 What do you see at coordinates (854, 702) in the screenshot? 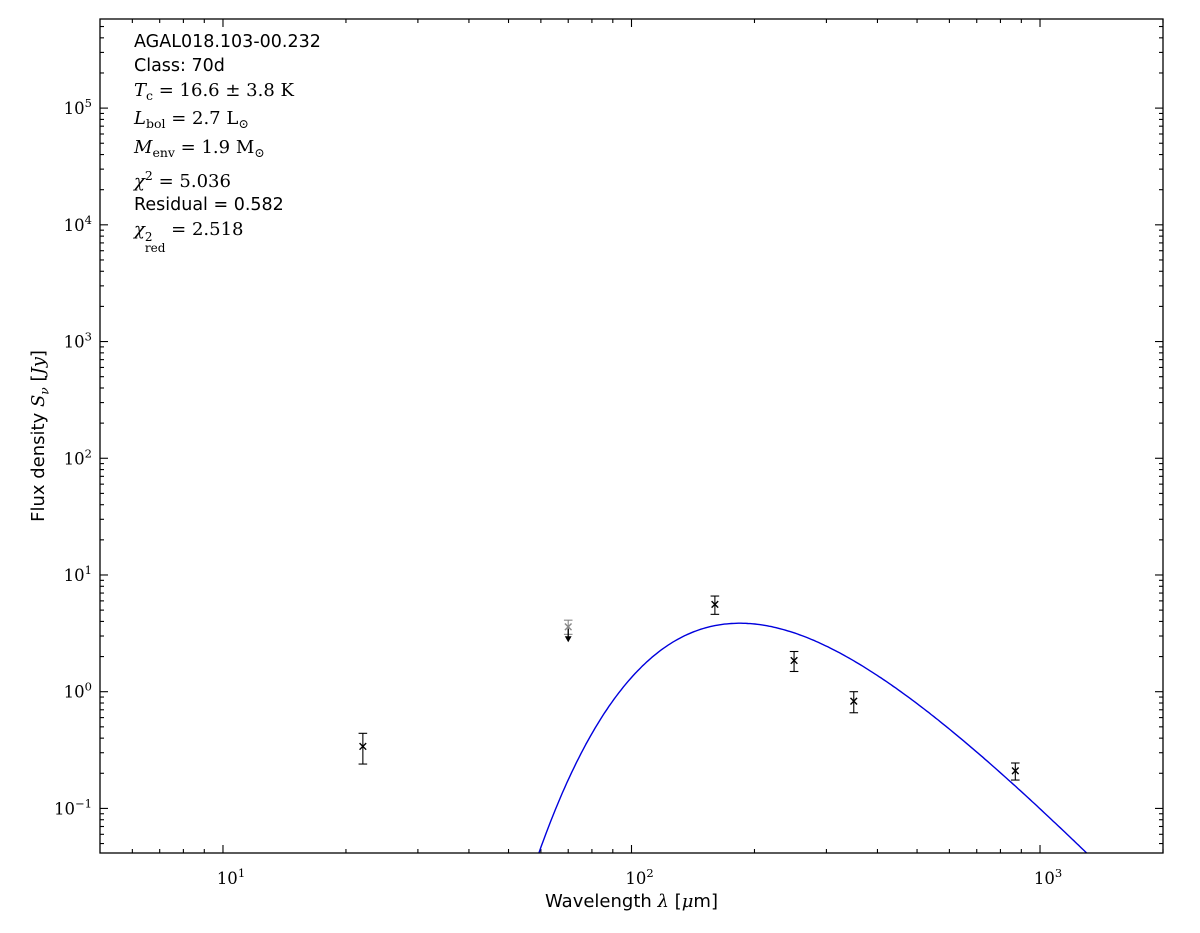
I see `data-point-350um` at bounding box center [854, 702].